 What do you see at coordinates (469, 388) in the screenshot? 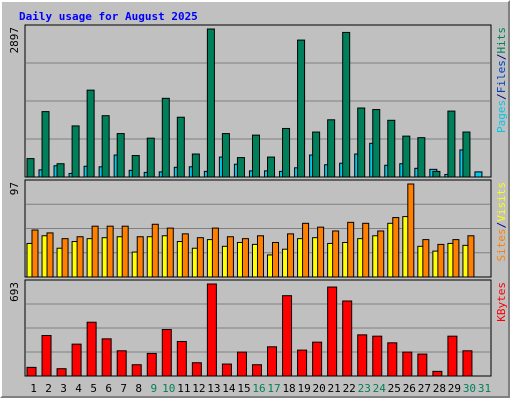
I see `x-tick-label: 30` at bounding box center [469, 388].